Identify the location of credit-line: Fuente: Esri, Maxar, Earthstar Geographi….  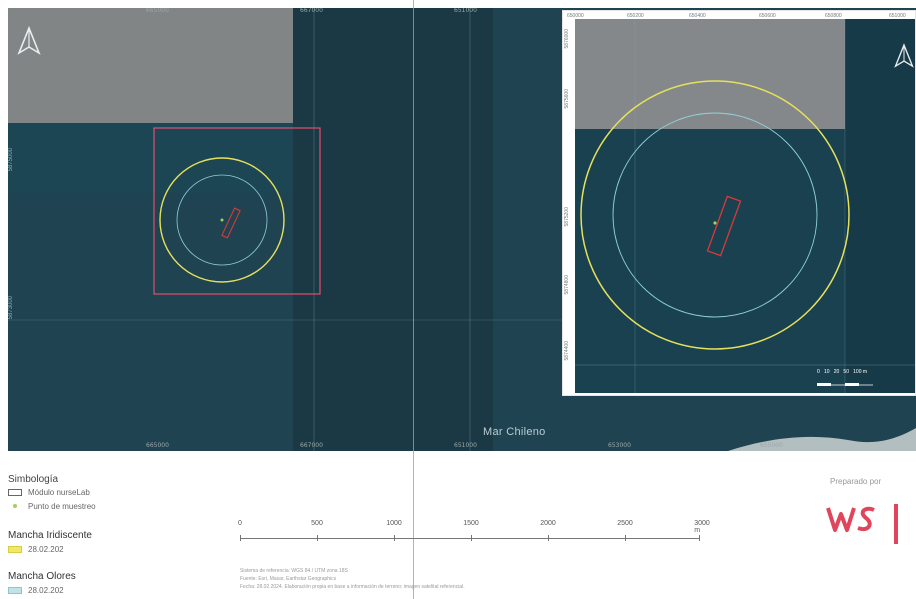
(288, 579).